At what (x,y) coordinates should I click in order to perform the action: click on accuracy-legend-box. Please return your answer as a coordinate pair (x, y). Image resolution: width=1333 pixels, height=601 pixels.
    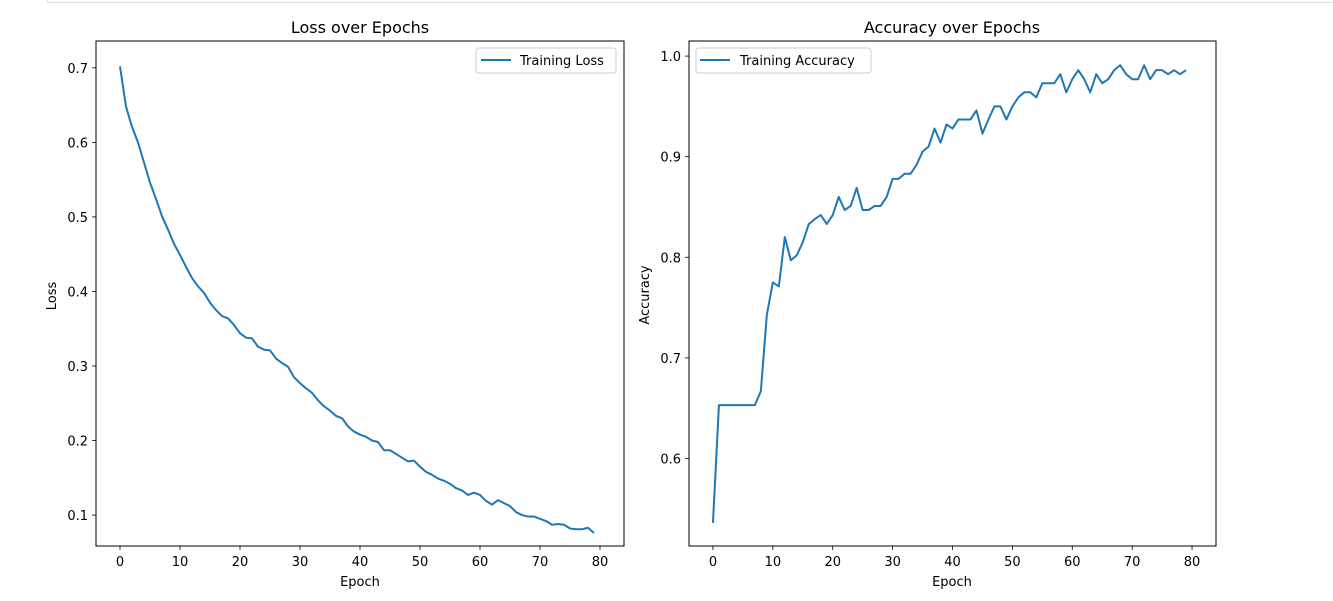
    Looking at the image, I should click on (783, 60).